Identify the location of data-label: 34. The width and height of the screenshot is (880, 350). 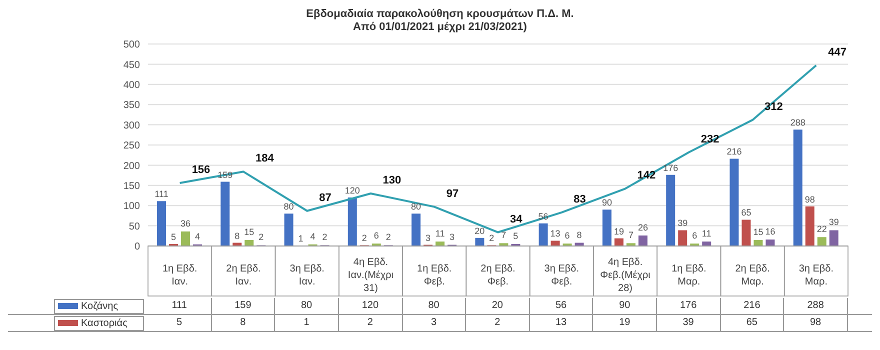
(517, 219).